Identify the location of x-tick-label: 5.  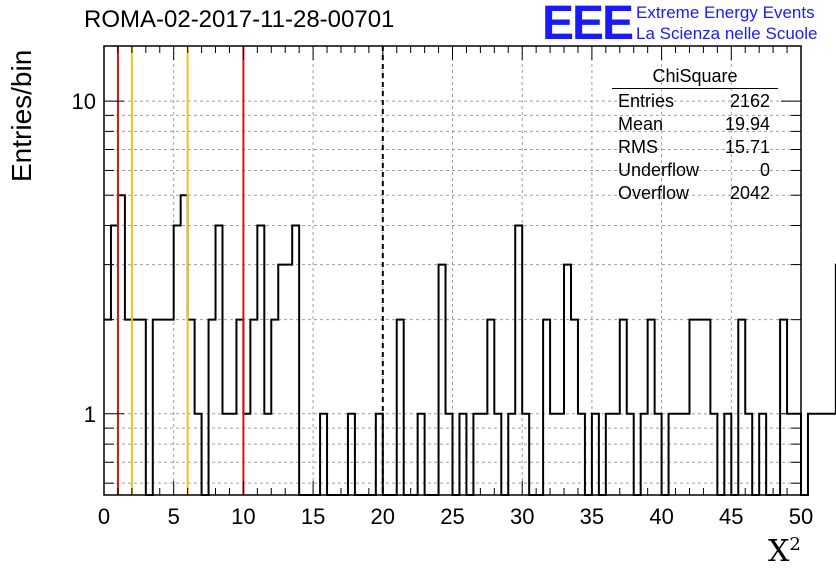
(174, 516).